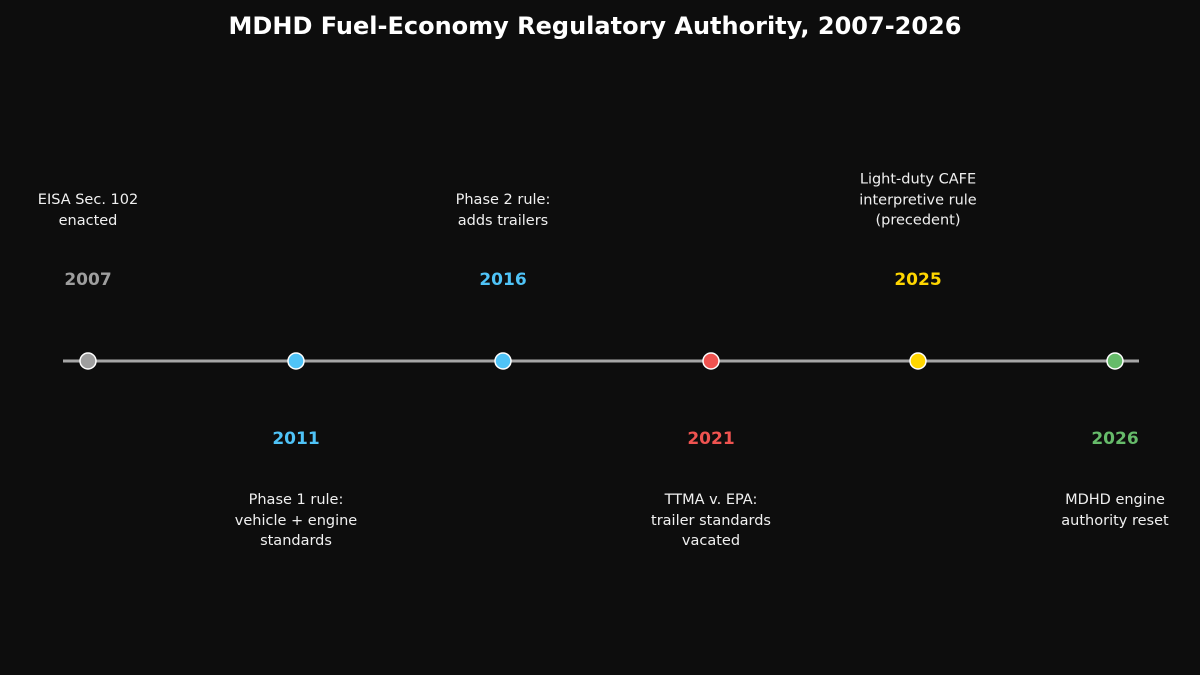 The width and height of the screenshot is (1200, 675). Describe the element at coordinates (1115, 510) in the screenshot. I see `event-label-2026: MDHD engine authority reset` at that location.